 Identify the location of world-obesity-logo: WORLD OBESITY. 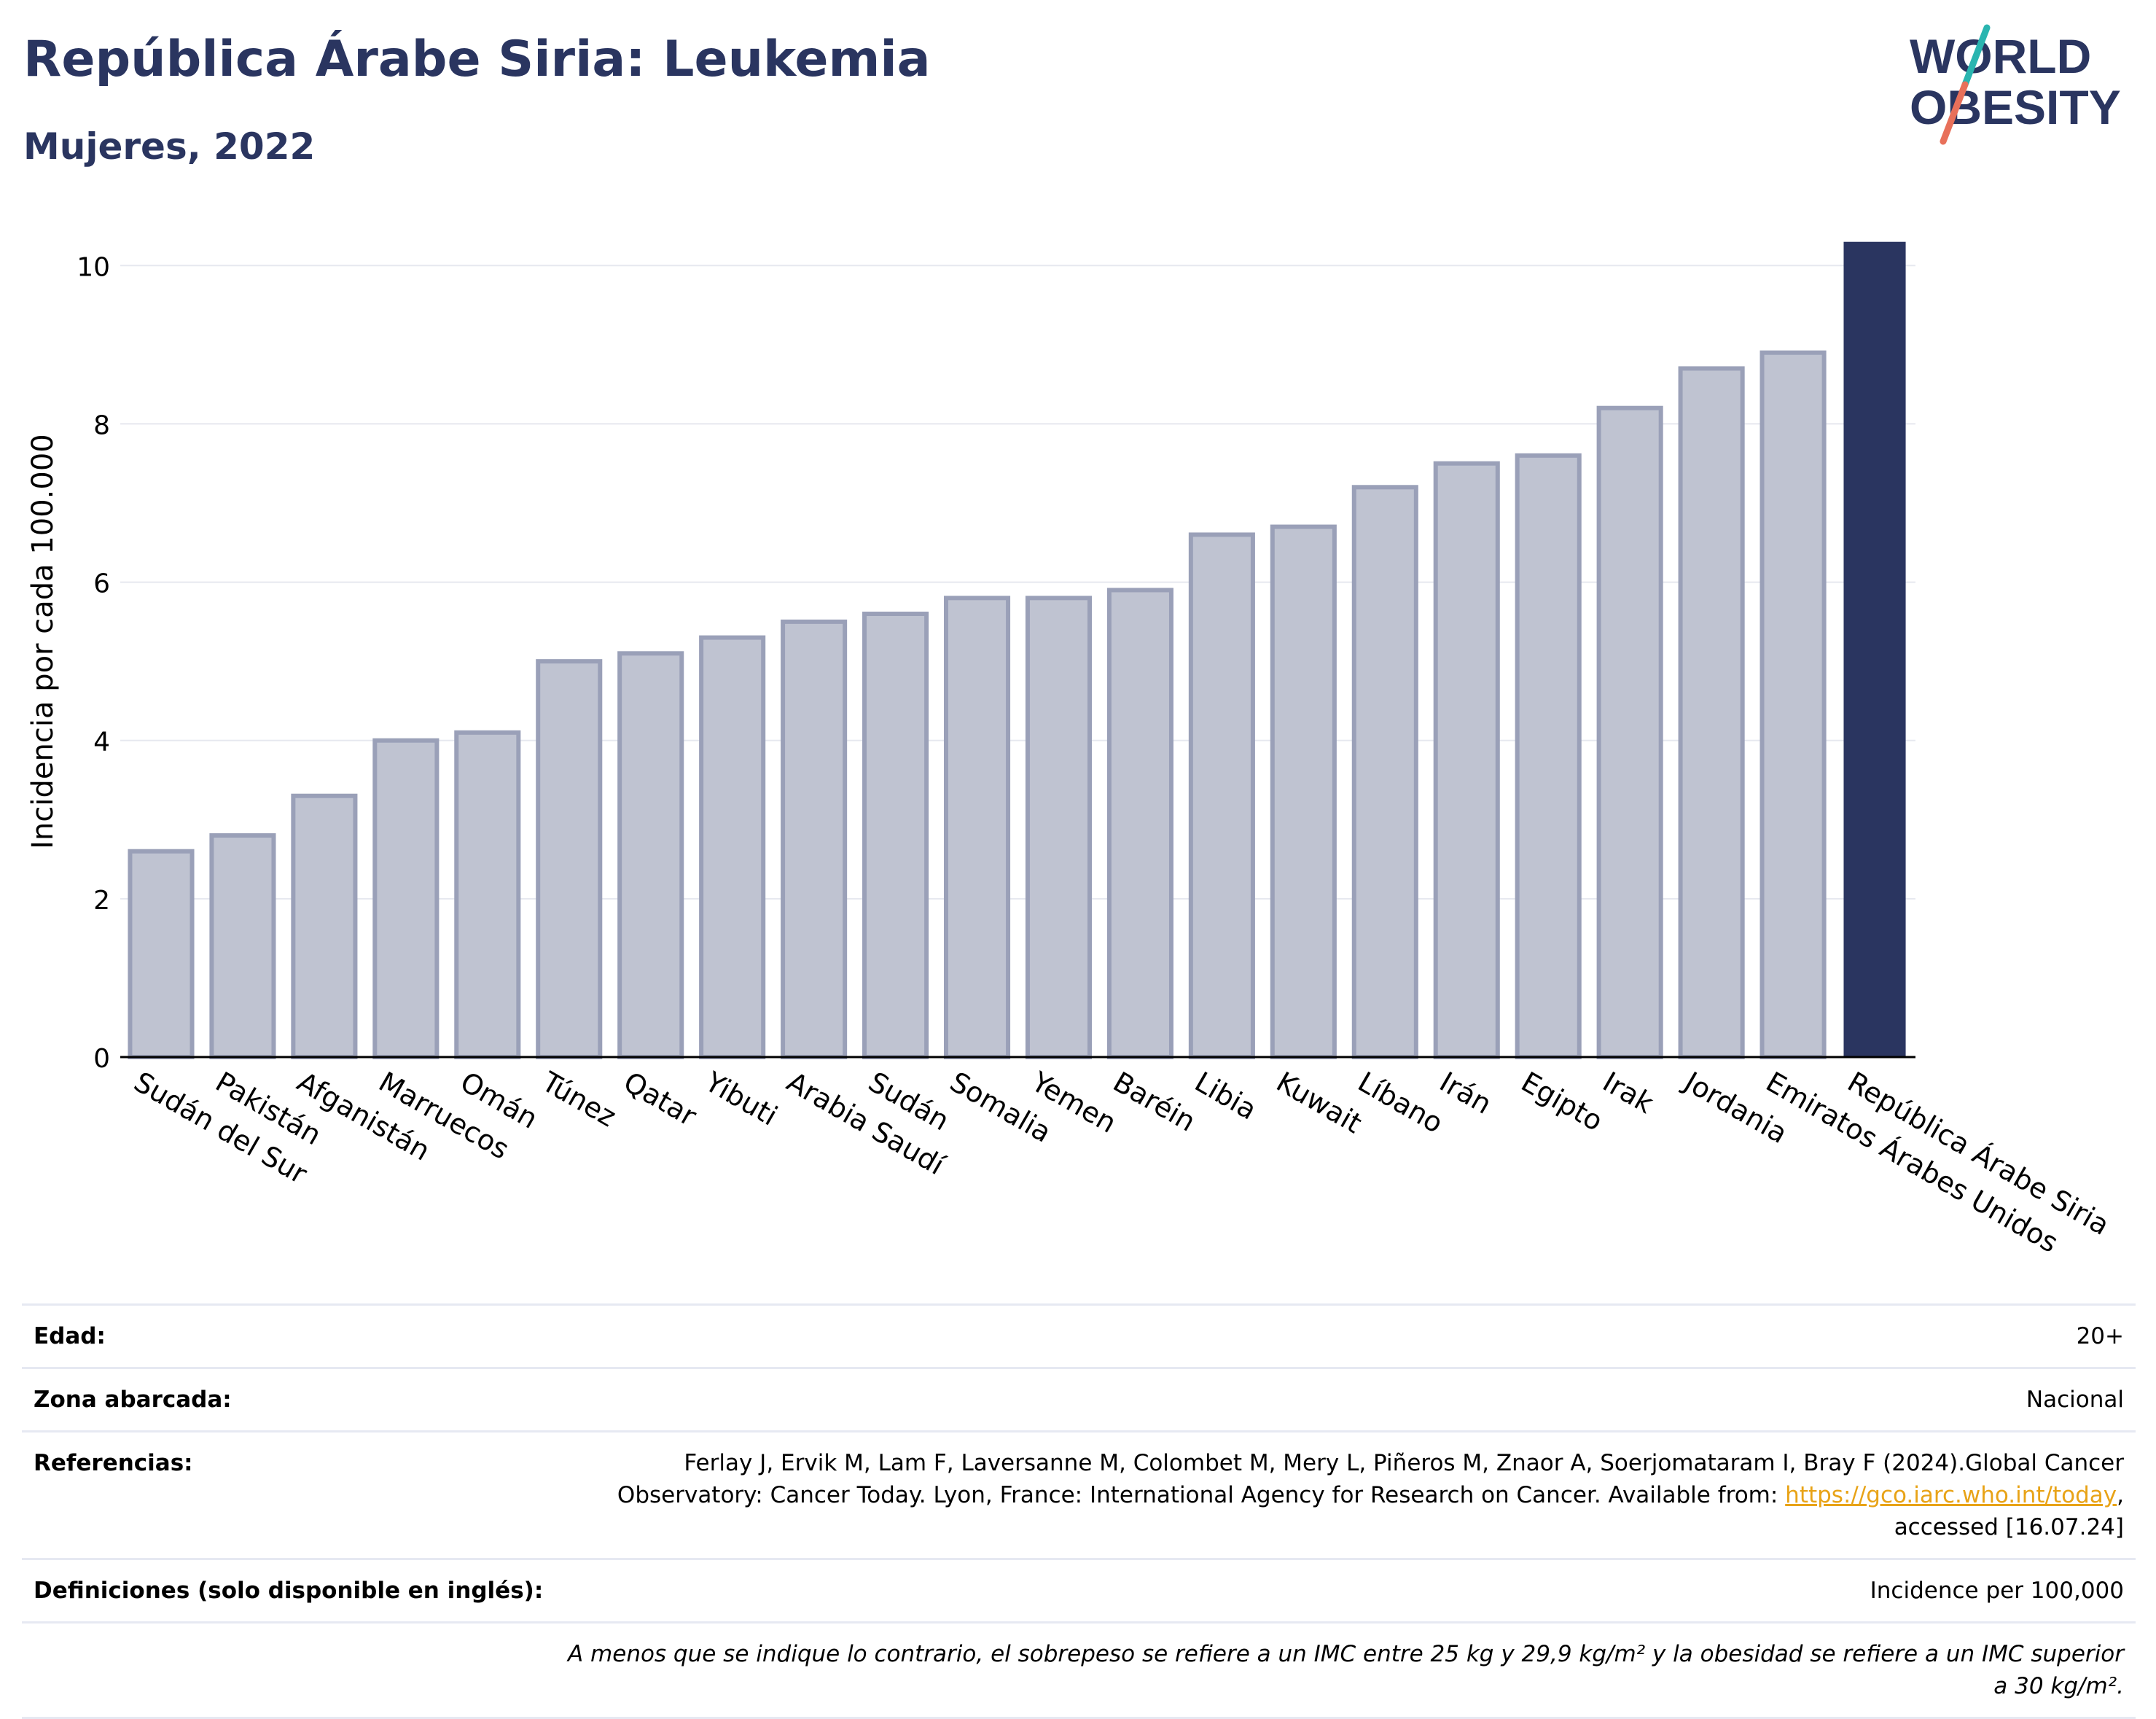
(2016, 85).